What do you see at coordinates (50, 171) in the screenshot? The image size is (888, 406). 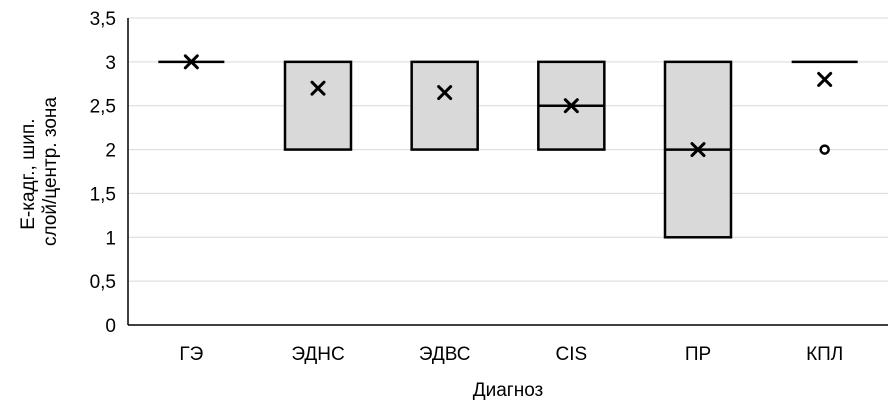 I see `y-axis-title-line-2: слой/центр. зона` at bounding box center [50, 171].